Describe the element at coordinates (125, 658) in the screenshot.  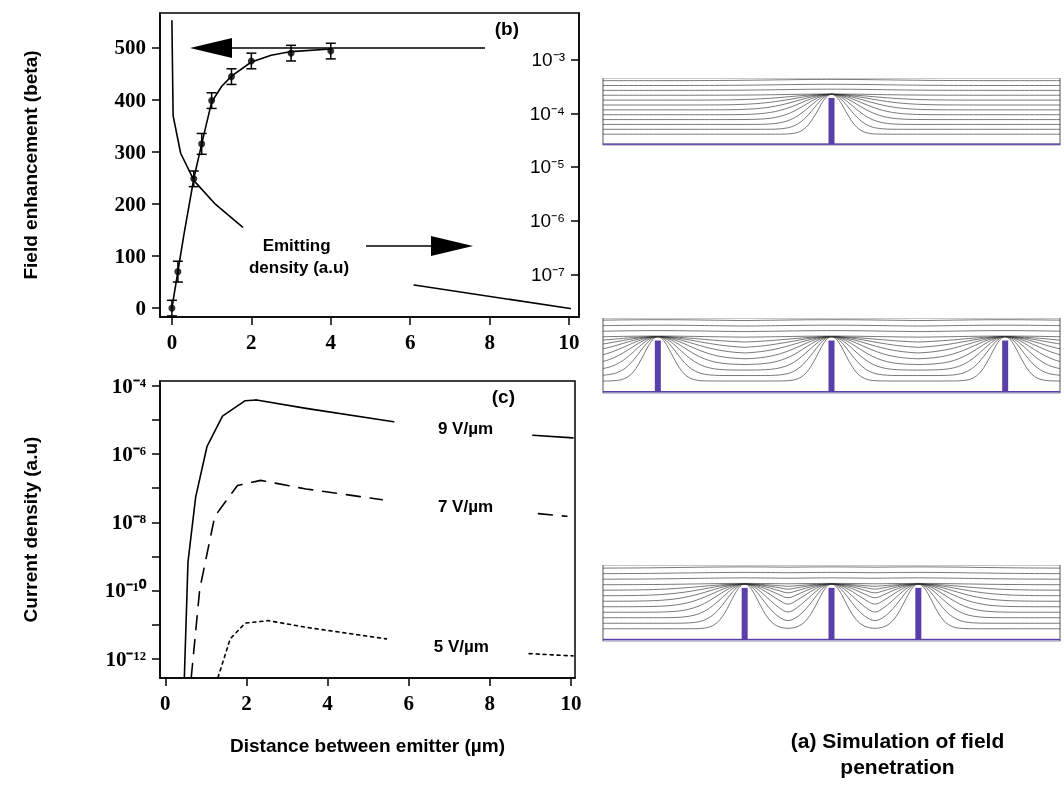
I see `y-tick-label: 10⁻¹²` at that location.